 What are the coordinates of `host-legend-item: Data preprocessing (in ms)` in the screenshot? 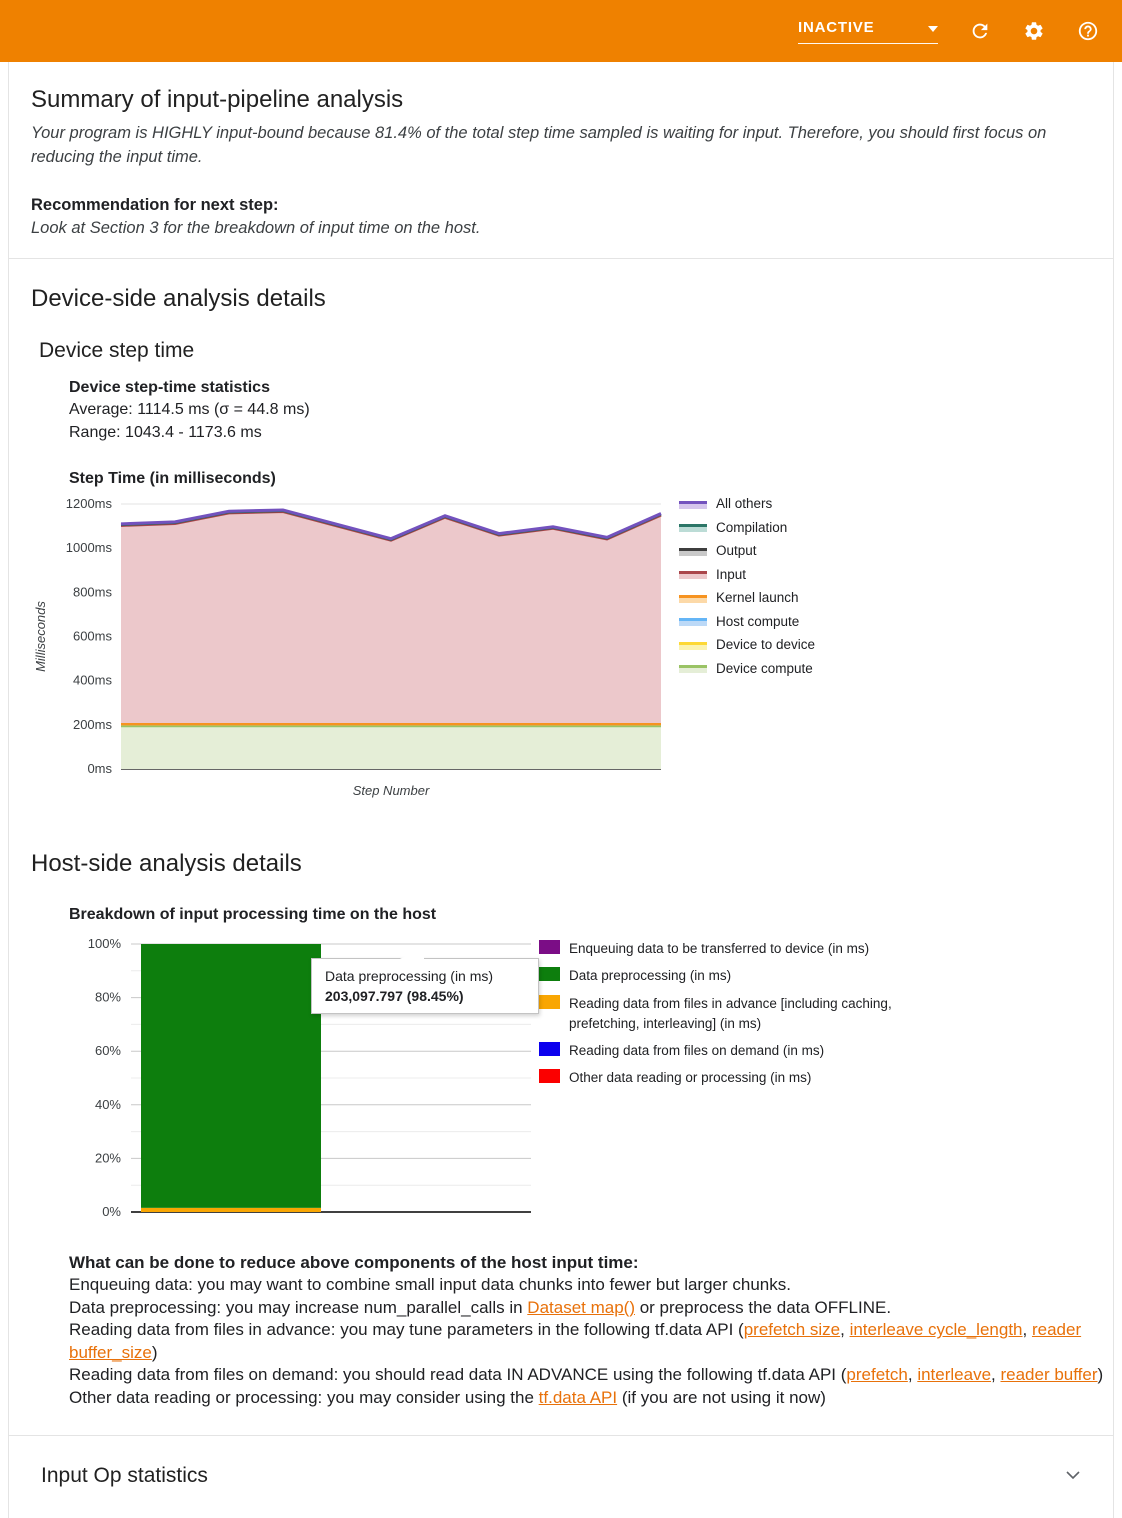 It's located at (754, 976).